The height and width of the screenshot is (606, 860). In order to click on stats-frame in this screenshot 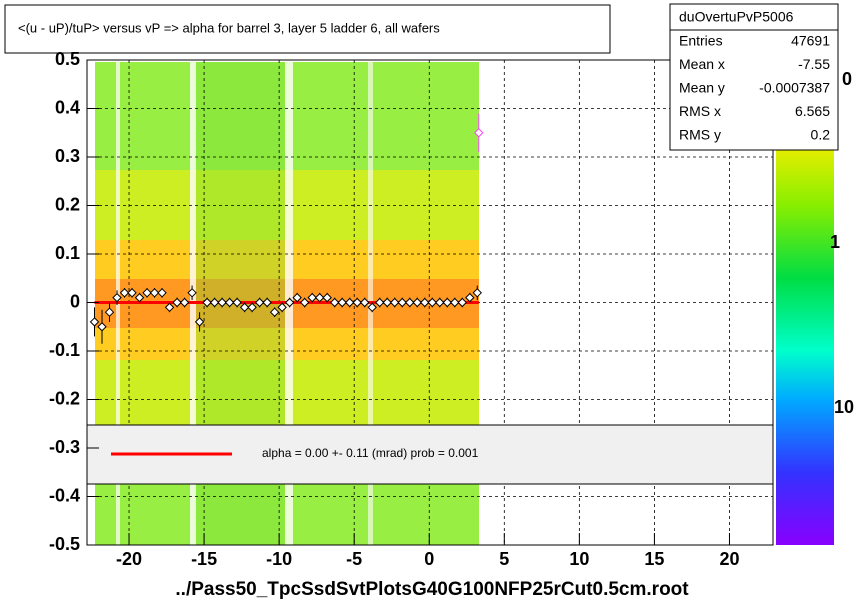, I will do `click(754, 77)`.